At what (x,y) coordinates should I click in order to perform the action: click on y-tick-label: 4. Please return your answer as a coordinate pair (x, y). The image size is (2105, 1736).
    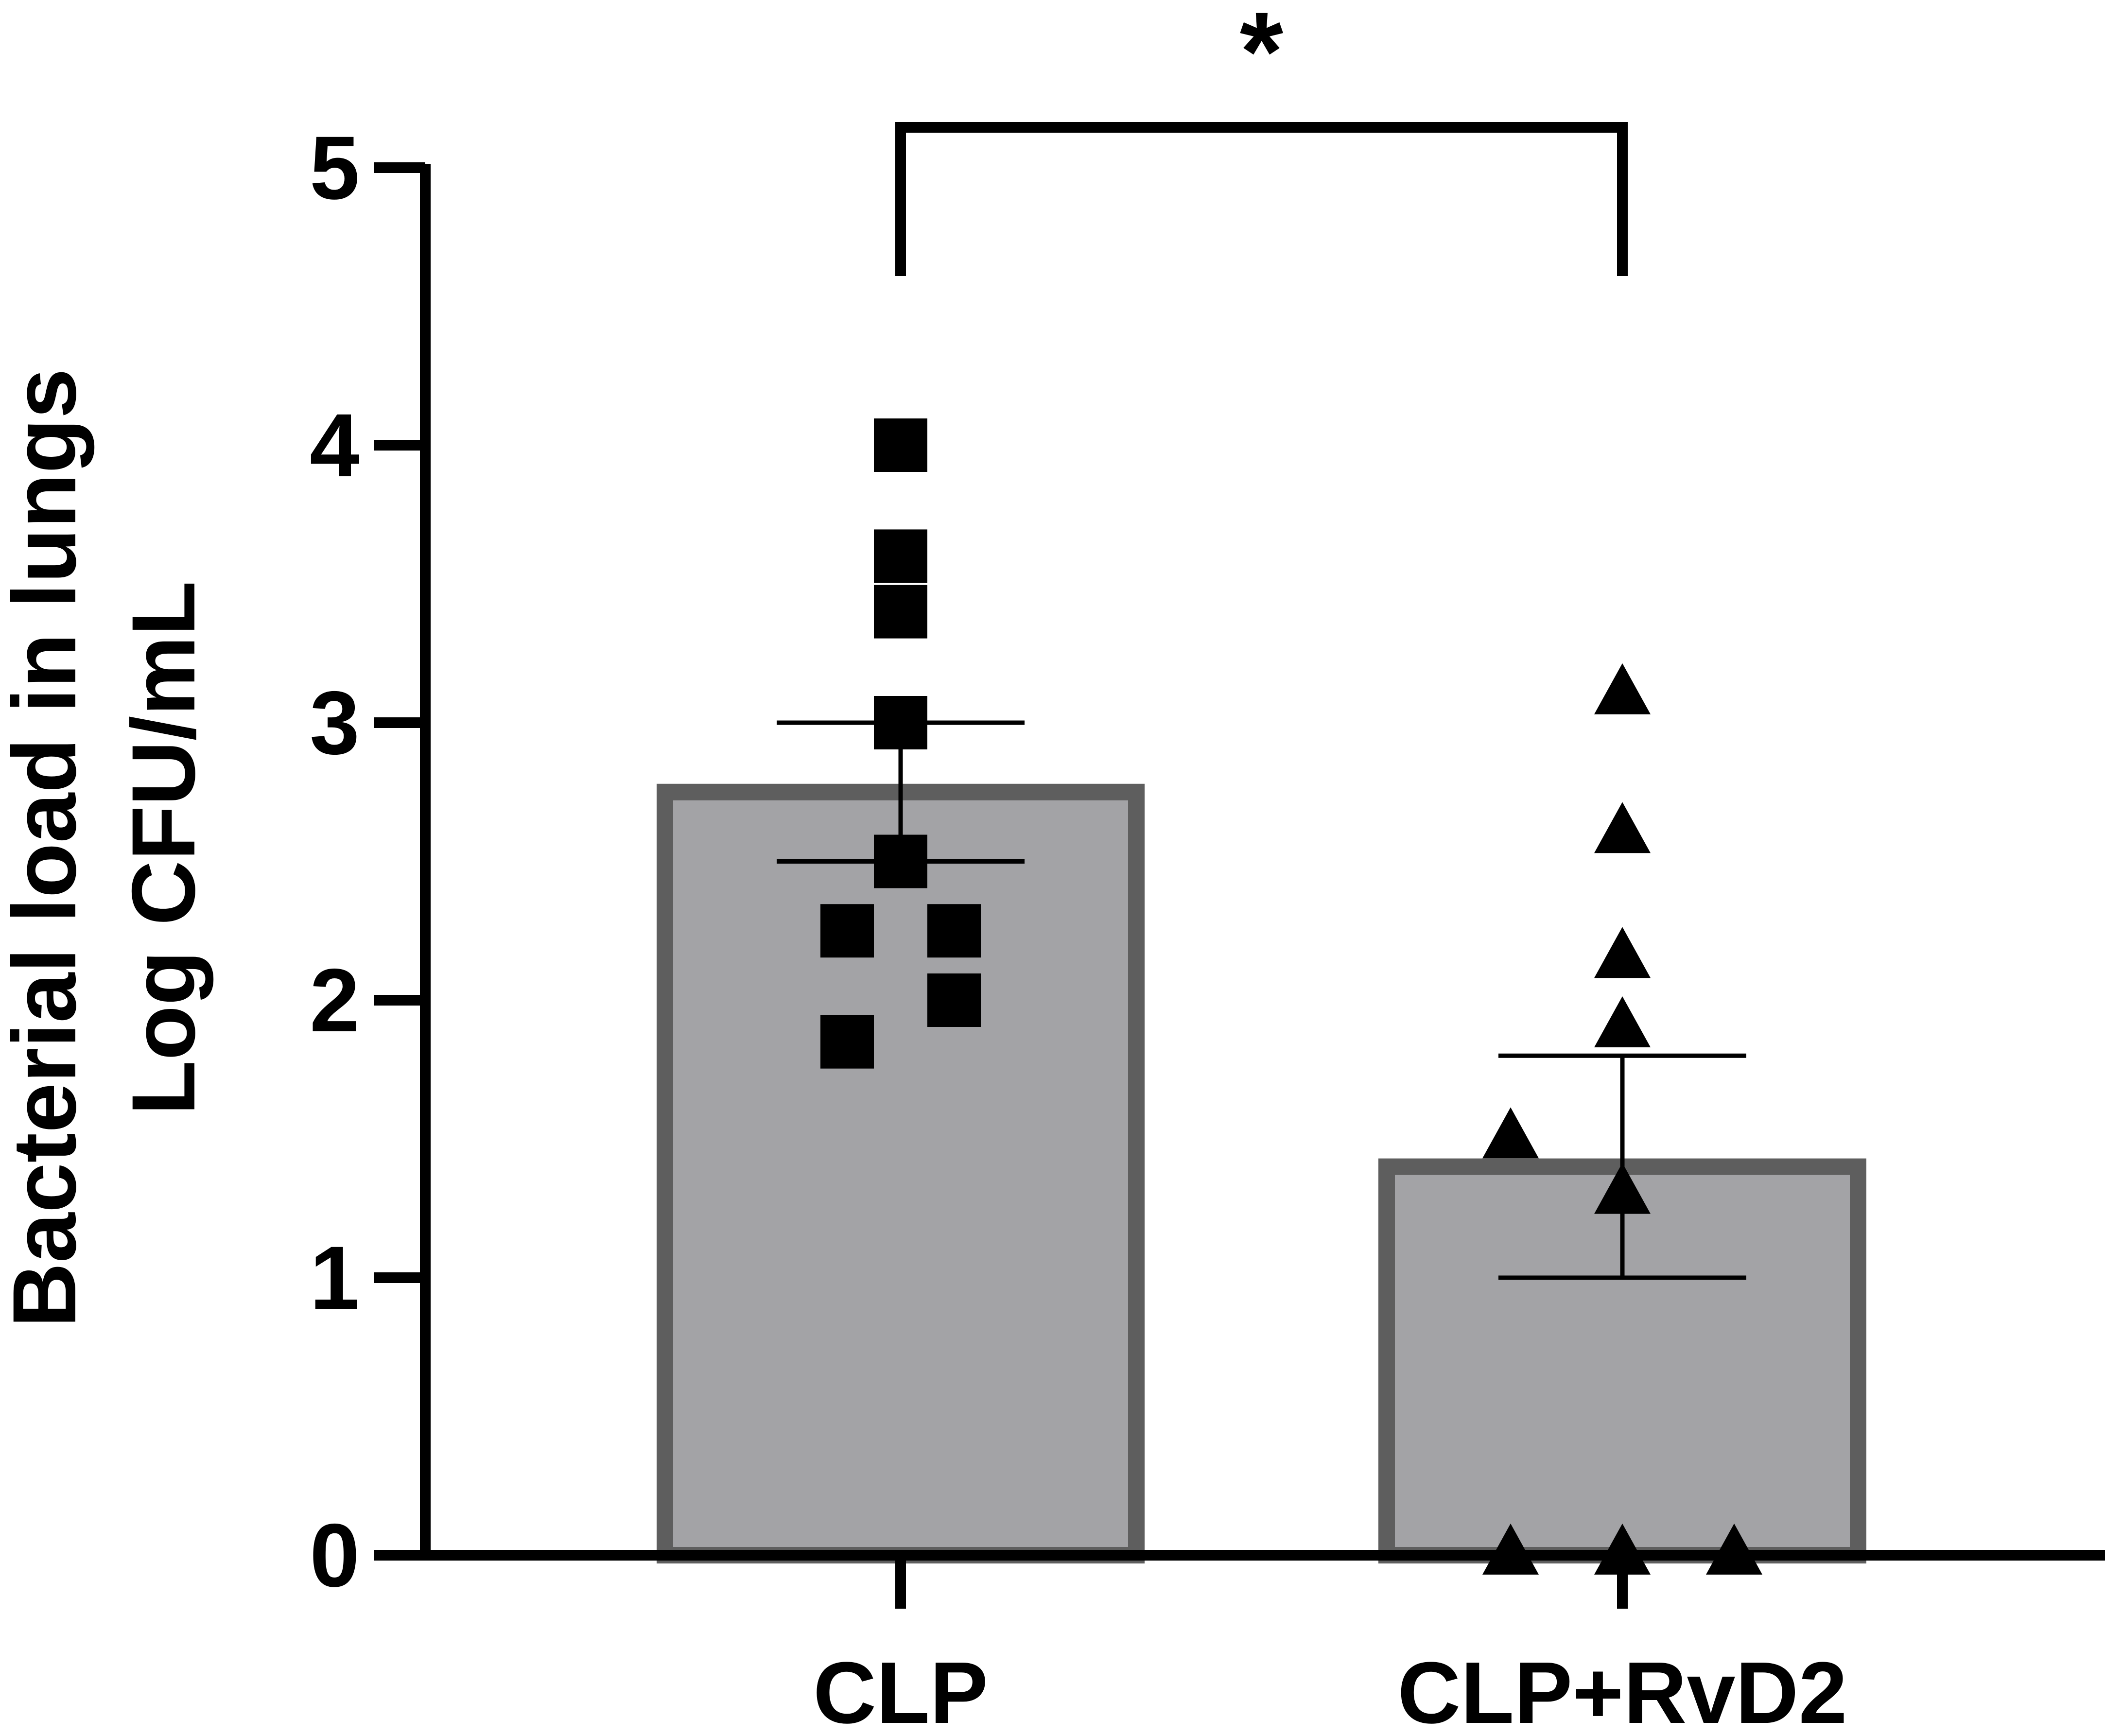
    Looking at the image, I should click on (335, 446).